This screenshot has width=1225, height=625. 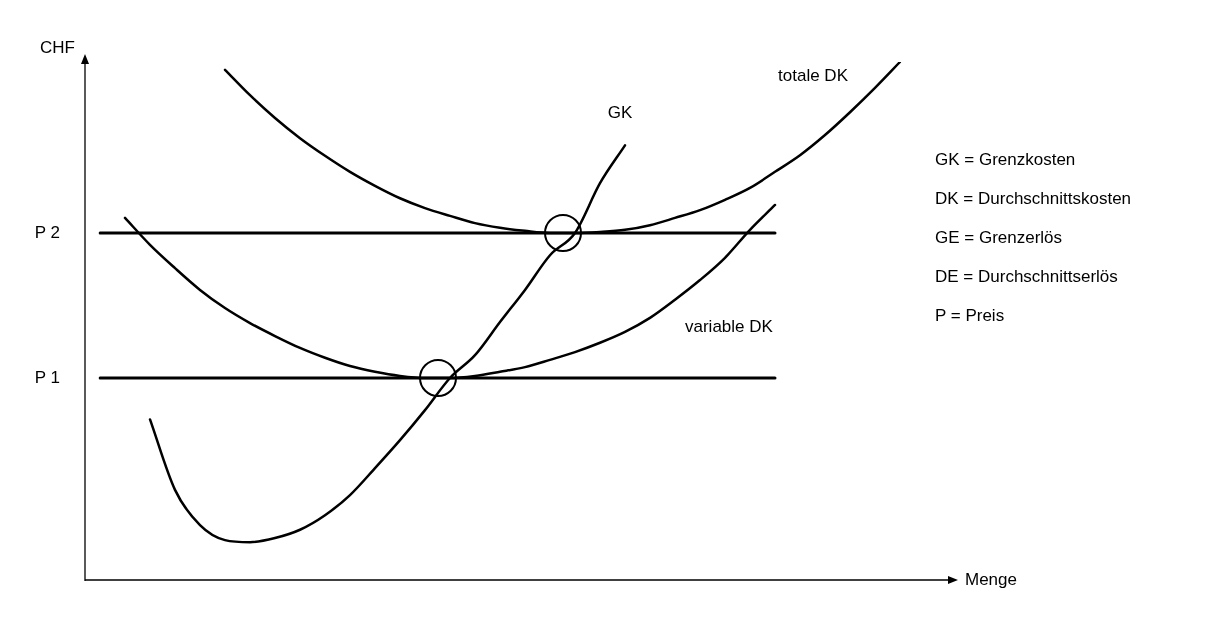 What do you see at coordinates (620, 113) in the screenshot?
I see `series-label: GK` at bounding box center [620, 113].